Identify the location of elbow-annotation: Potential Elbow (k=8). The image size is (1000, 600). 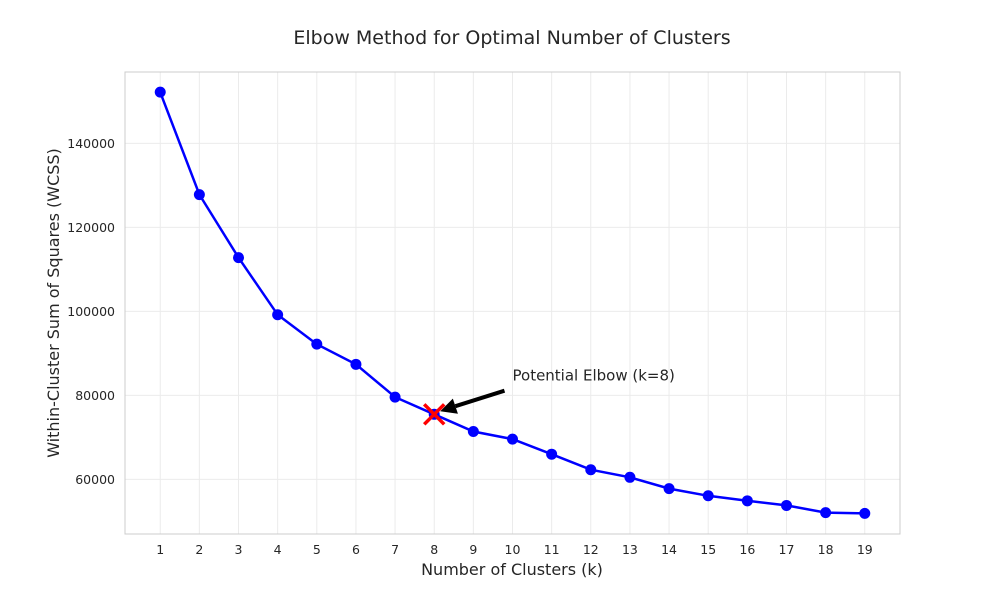
(557, 390).